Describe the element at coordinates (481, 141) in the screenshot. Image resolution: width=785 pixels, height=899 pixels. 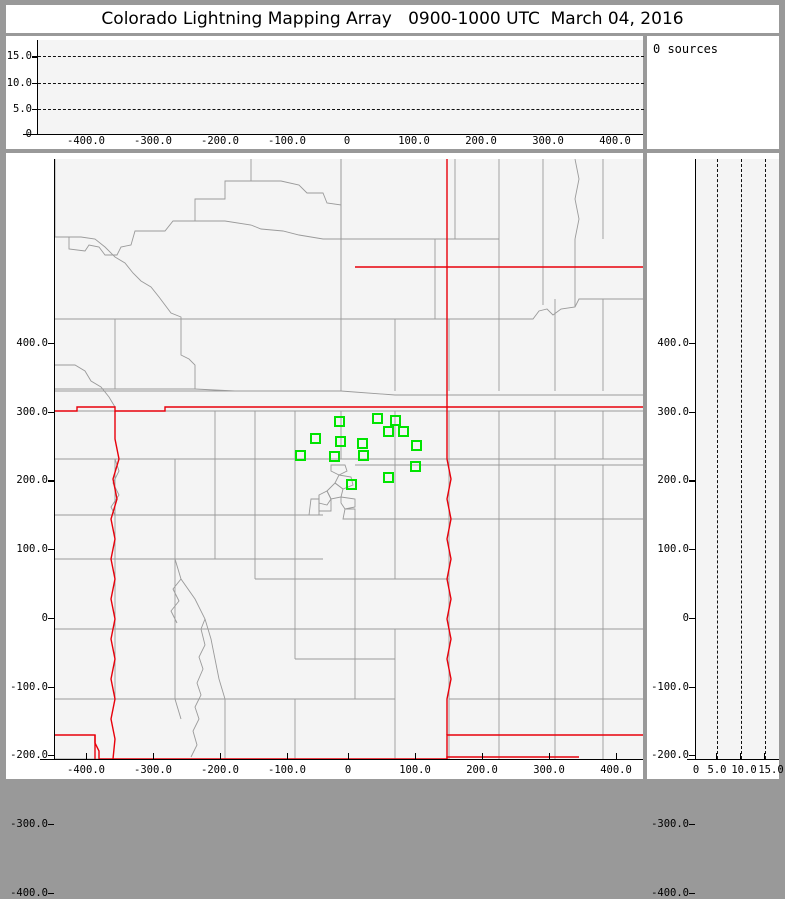
I see `tl-xtick-200: 200.0` at that location.